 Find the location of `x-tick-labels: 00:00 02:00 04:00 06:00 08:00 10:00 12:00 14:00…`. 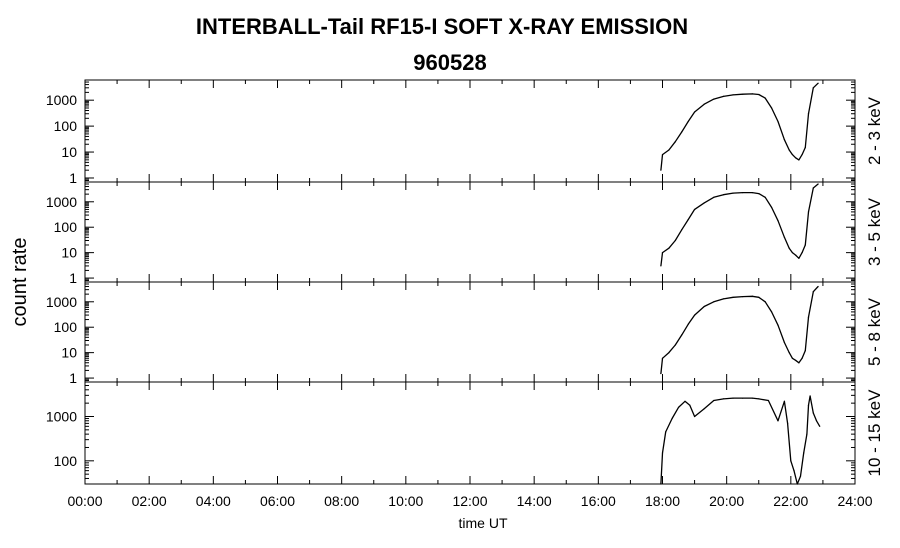

x-tick-labels: 00:00 02:00 04:00 06:00 08:00 10:00 12:00 14:00… is located at coordinates (469, 501).